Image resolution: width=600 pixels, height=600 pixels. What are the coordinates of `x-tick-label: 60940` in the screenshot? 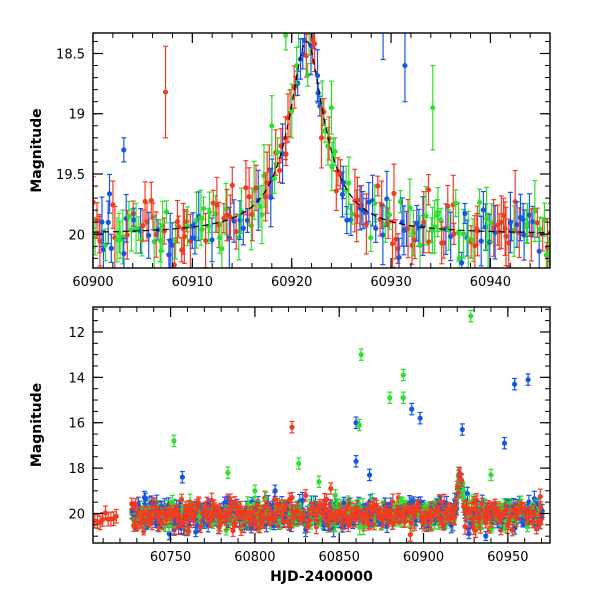 It's located at (490, 282).